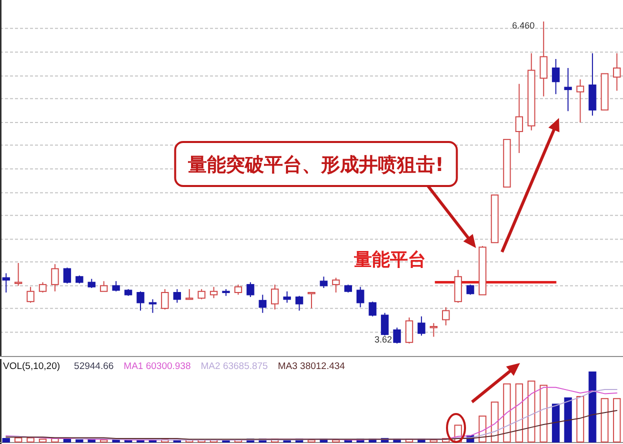 Image resolution: width=623 pixels, height=444 pixels. Describe the element at coordinates (94, 366) in the screenshot. I see `annotation: 52944.66` at that location.